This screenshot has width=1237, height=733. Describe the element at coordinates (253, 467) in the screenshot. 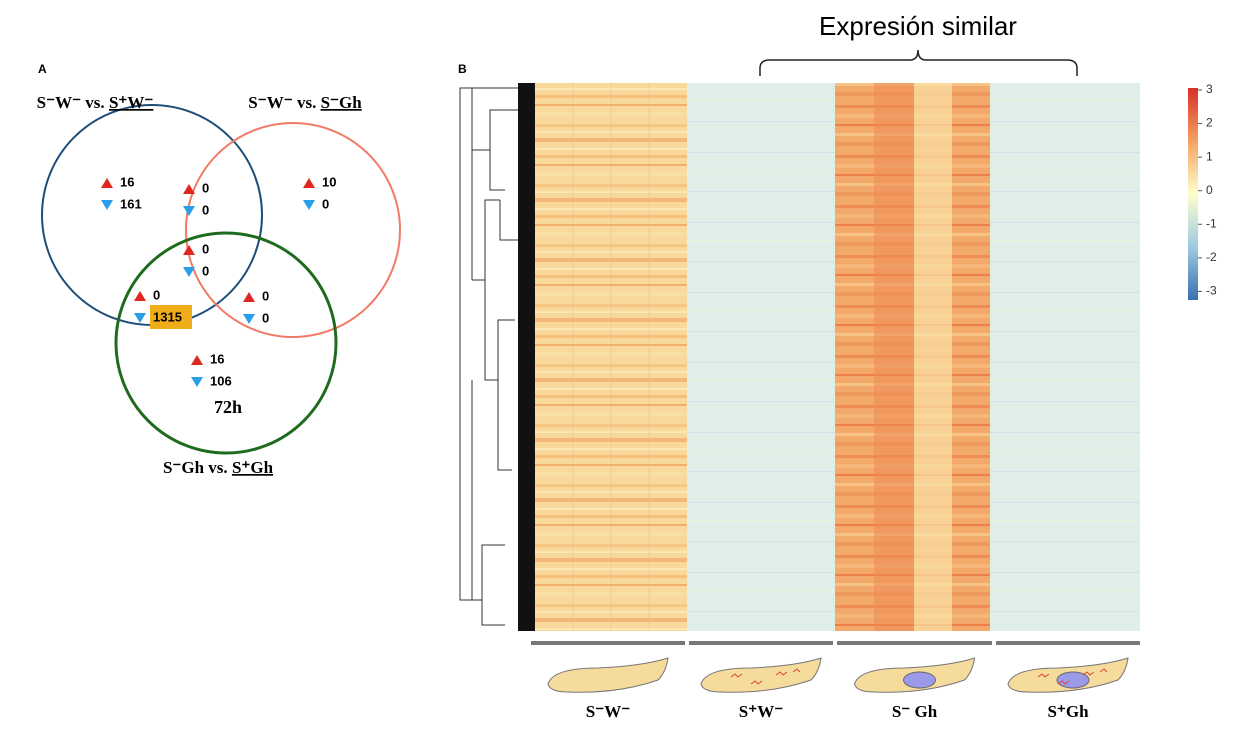

I see `set-label-part: S⁺Gh` at that location.